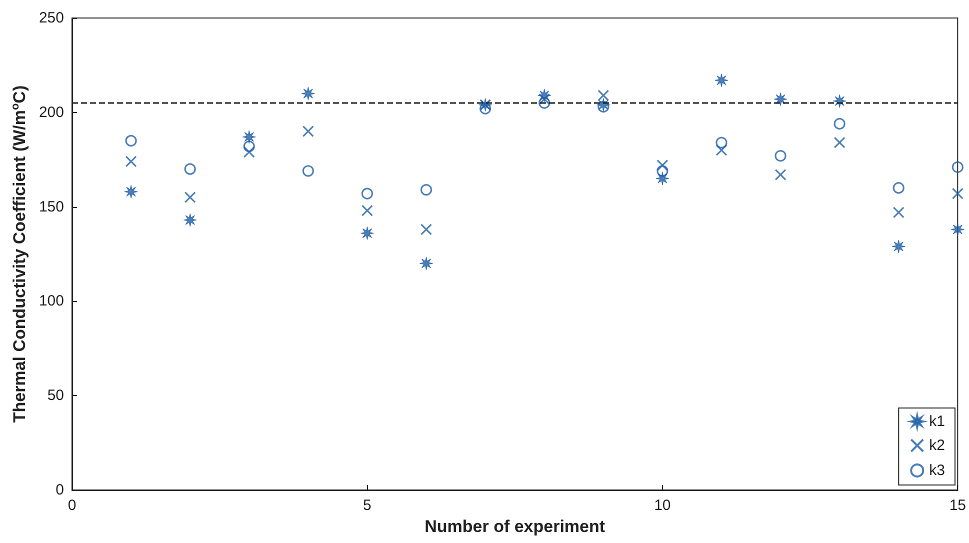 Image resolution: width=969 pixels, height=543 pixels. I want to click on legend-label: k3, so click(937, 470).